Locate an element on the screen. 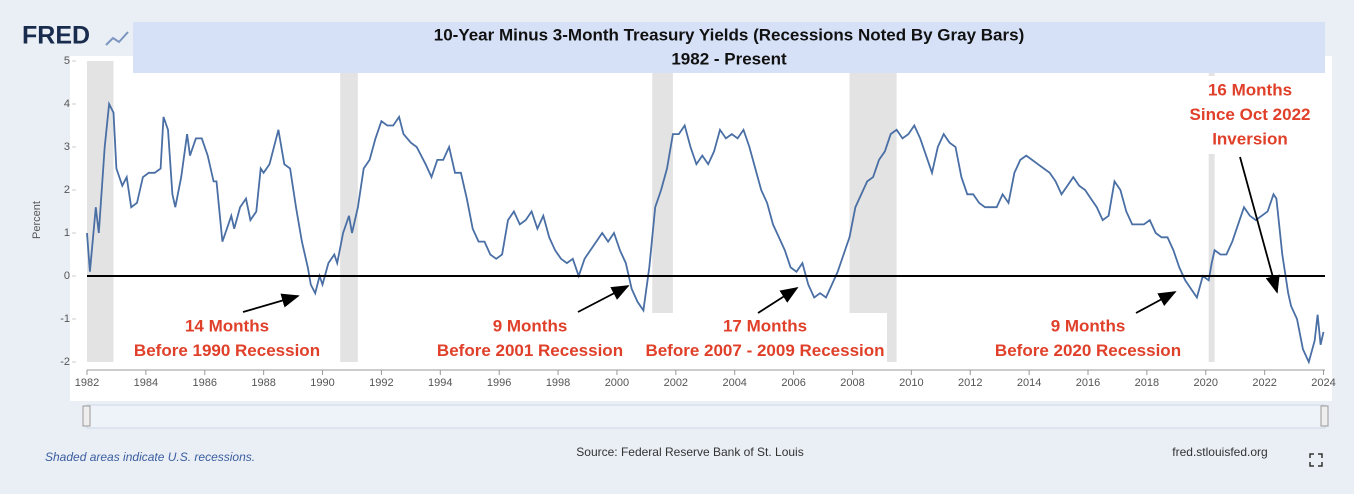  chart-subtitle: 1982 - Present is located at coordinates (729, 58).